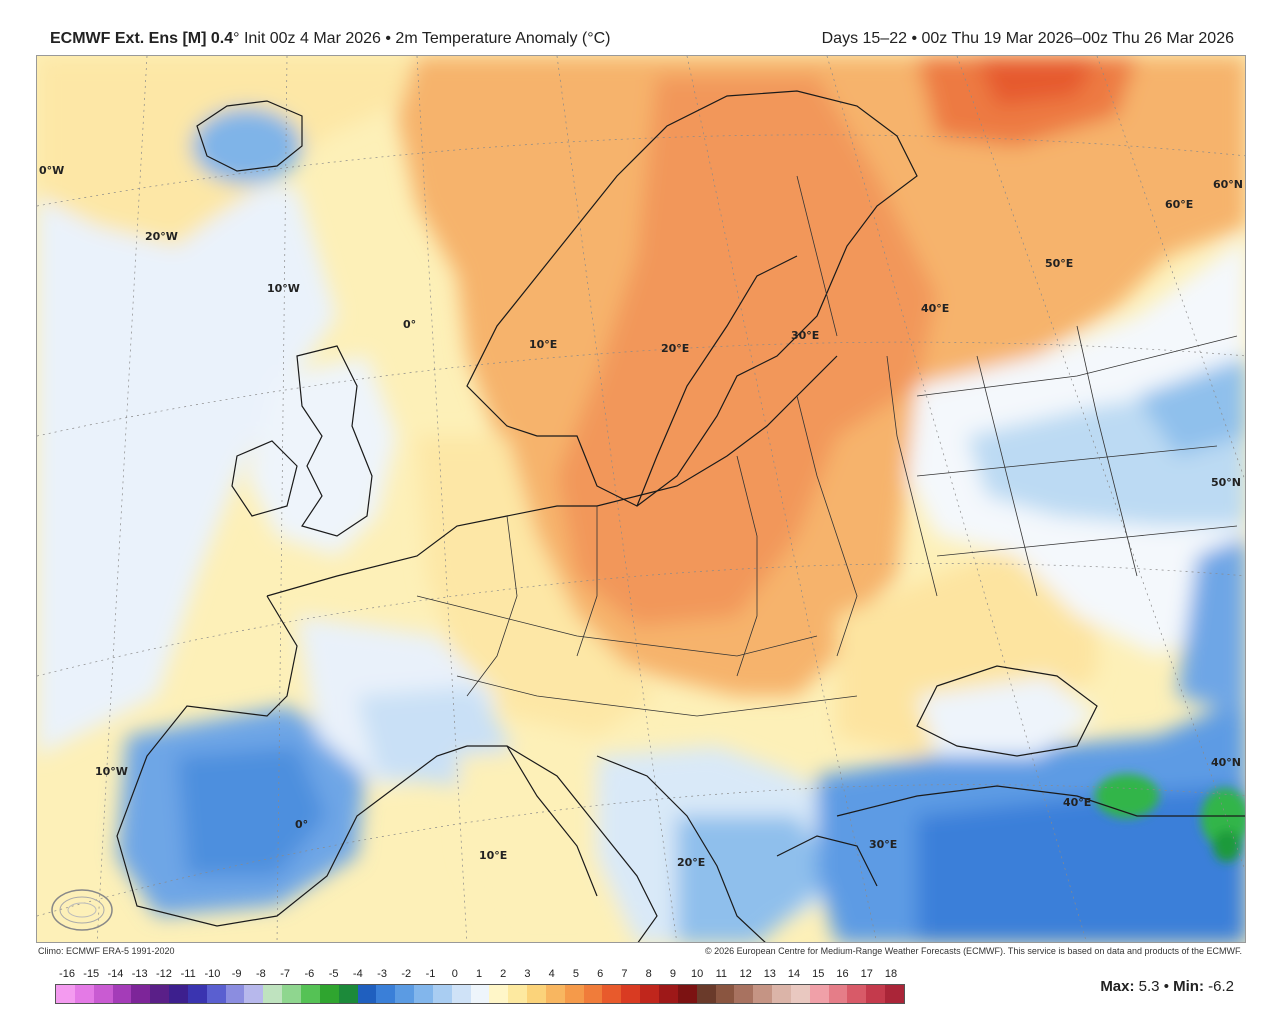  What do you see at coordinates (745, 974) in the screenshot?
I see `scale-tick-label: 12` at bounding box center [745, 974].